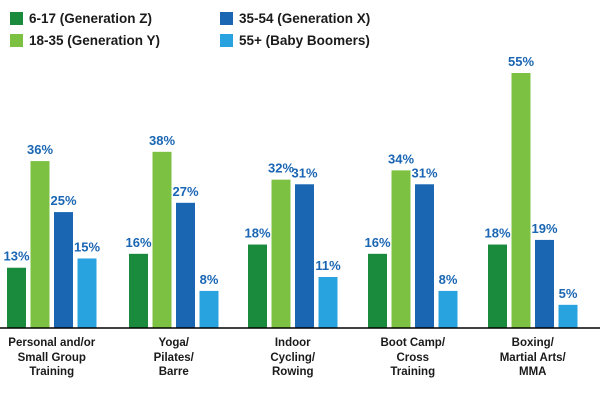 Image resolution: width=600 pixels, height=400 pixels. Describe the element at coordinates (413, 343) in the screenshot. I see `category-label-line: Boot Camp/` at that location.